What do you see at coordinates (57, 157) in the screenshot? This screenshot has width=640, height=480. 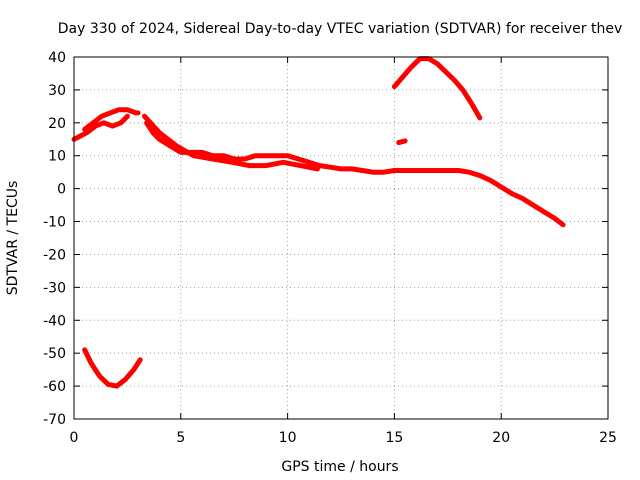 I see `y-tick-label-10: 10` at bounding box center [57, 157].